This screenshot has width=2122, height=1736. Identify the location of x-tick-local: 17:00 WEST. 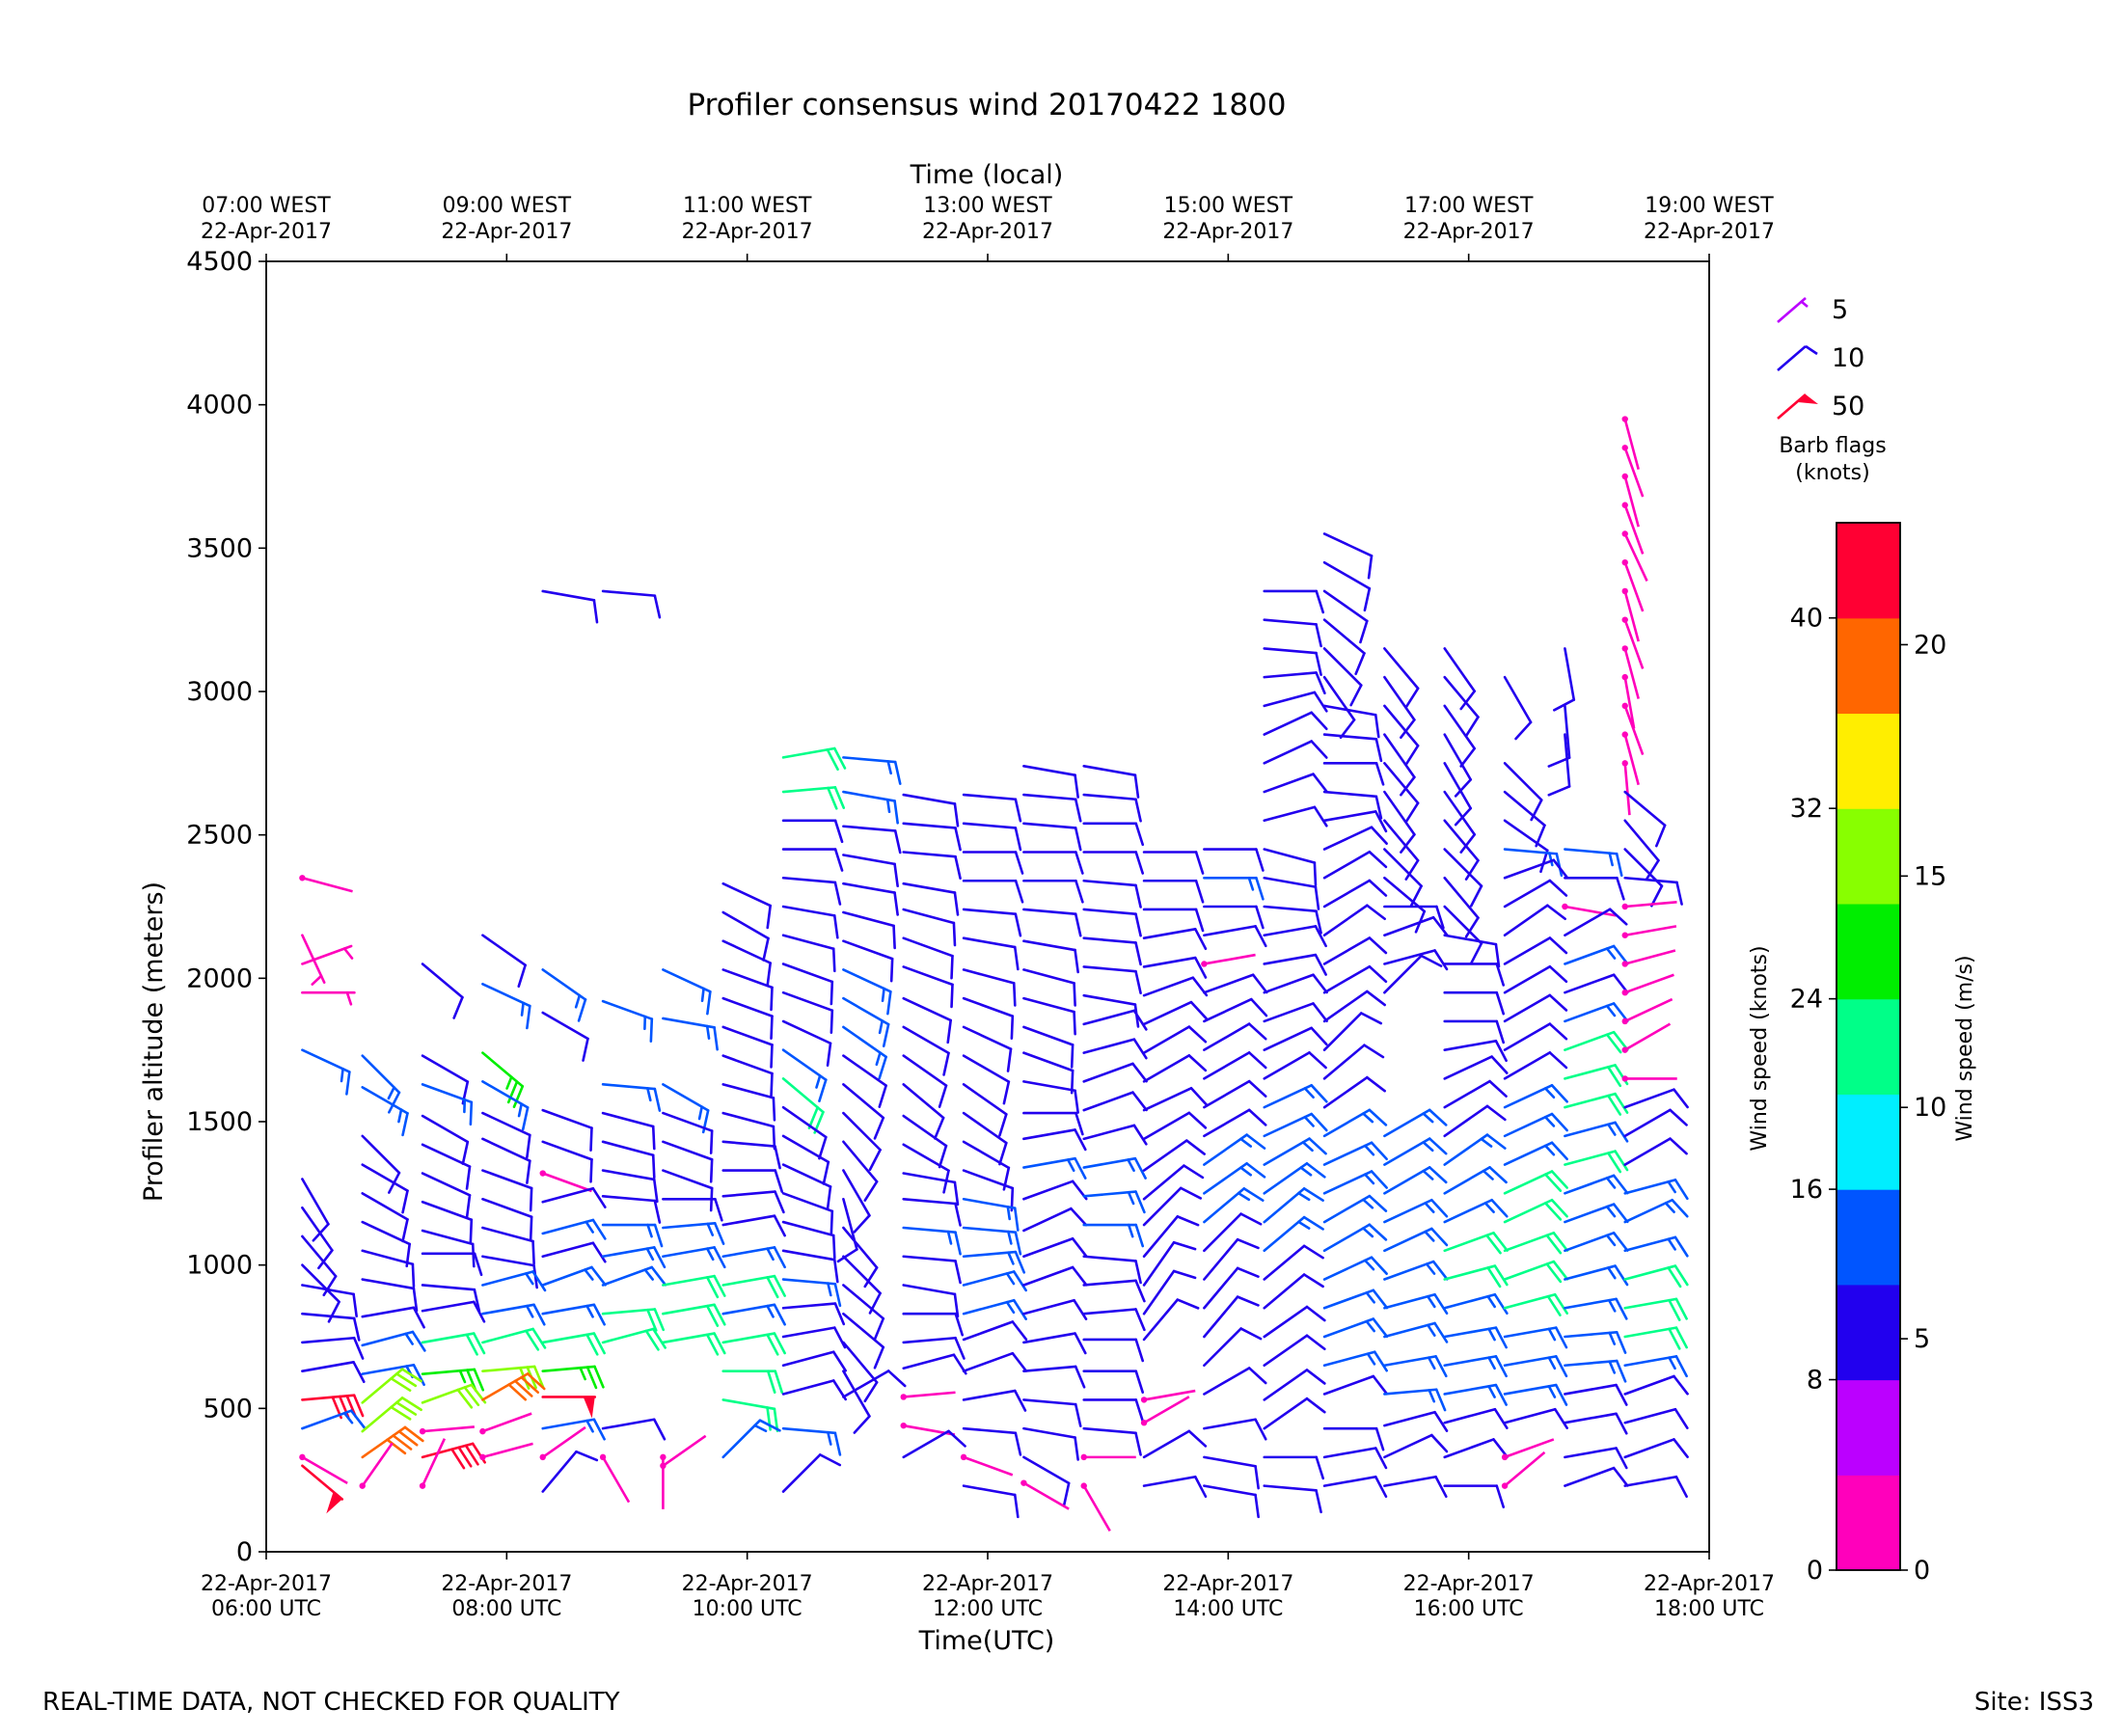
(1469, 206).